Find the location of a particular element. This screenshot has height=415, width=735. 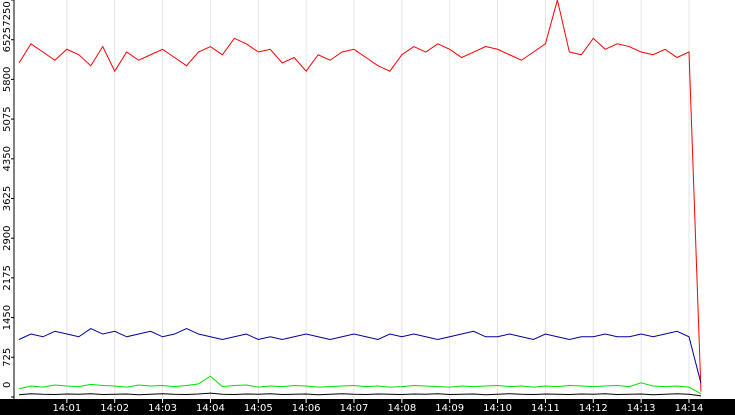

y-tick-label: 0 is located at coordinates (7, 385).